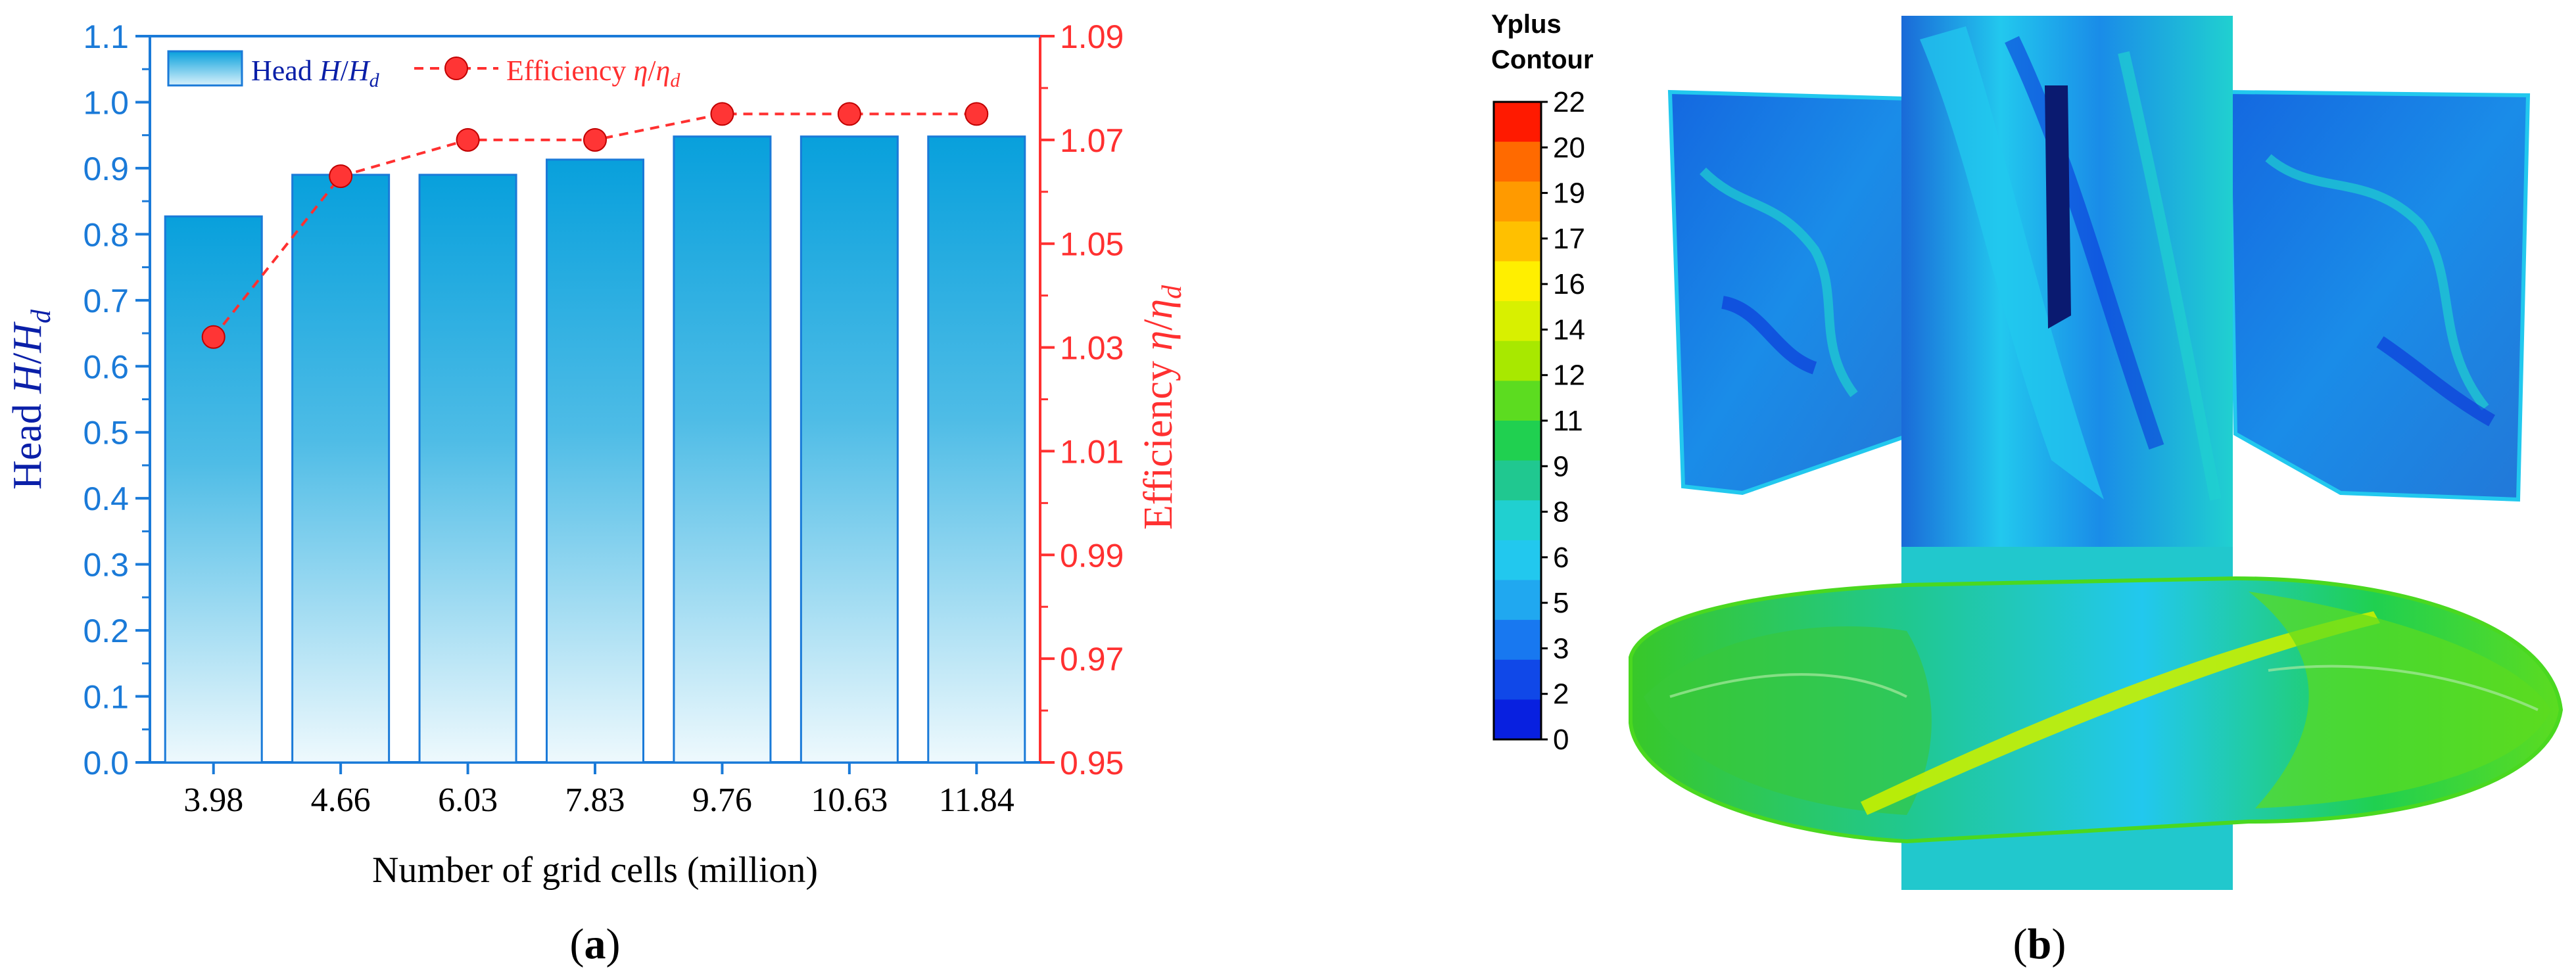 This screenshot has height=978, width=2576. What do you see at coordinates (1569, 284) in the screenshot?
I see `colorbar-label-16: 16` at bounding box center [1569, 284].